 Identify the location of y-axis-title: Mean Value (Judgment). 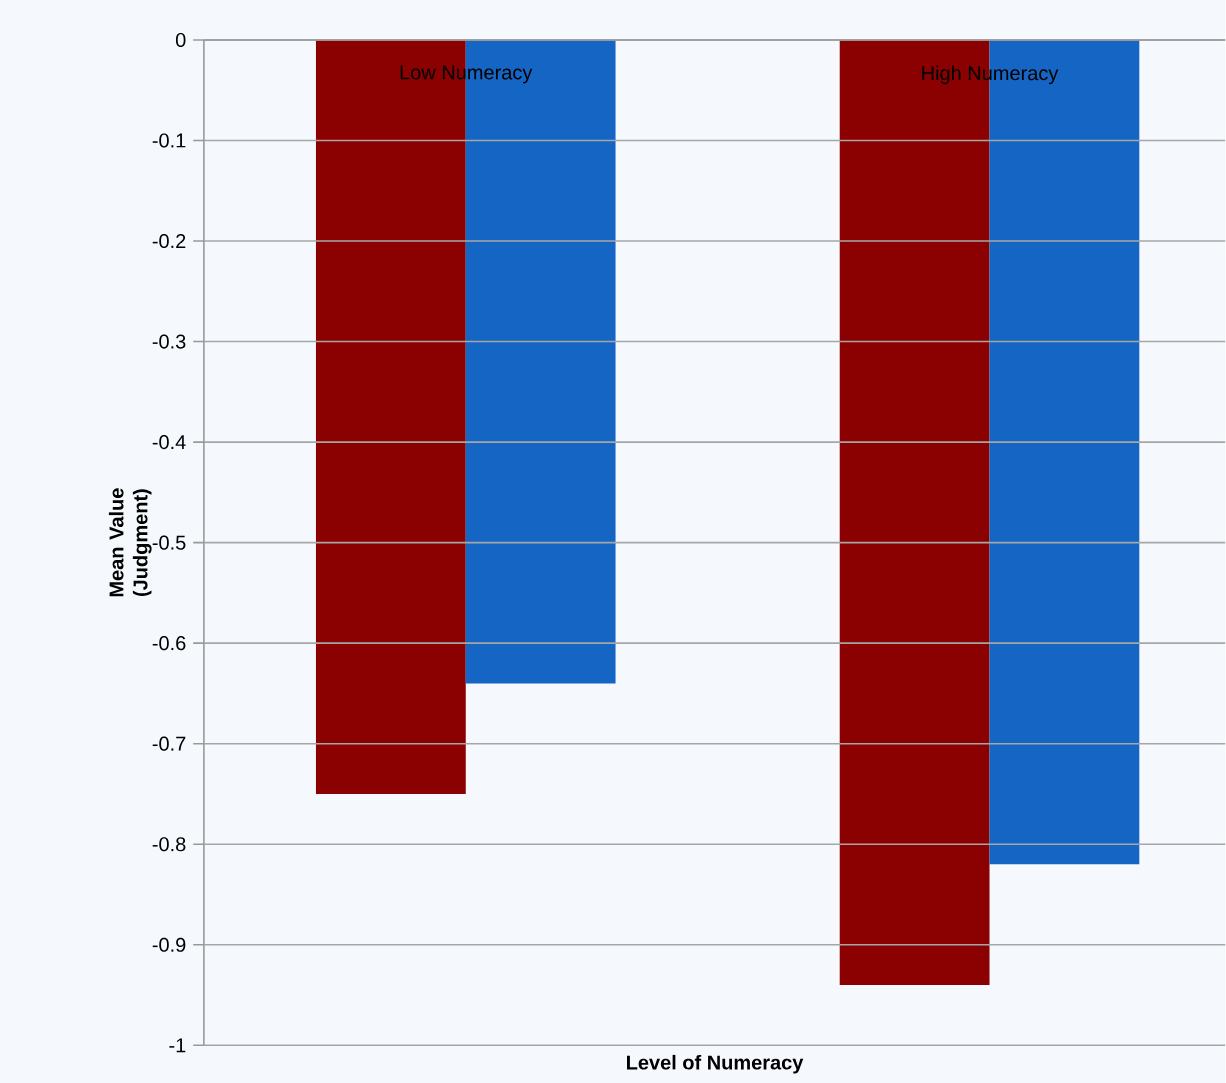
(130, 542).